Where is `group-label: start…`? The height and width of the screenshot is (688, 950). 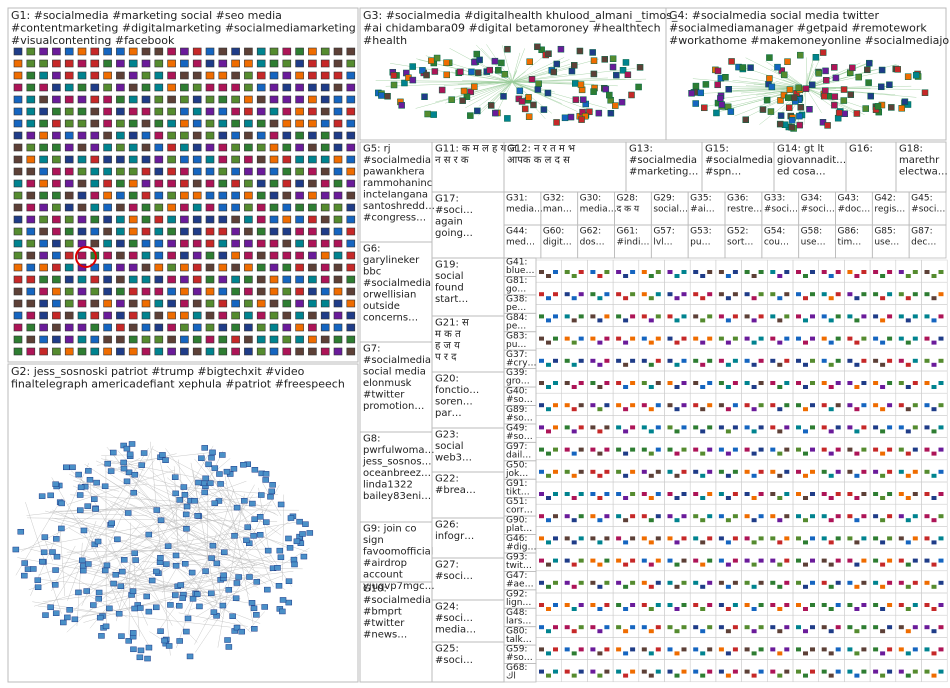 group-label: start… is located at coordinates (451, 299).